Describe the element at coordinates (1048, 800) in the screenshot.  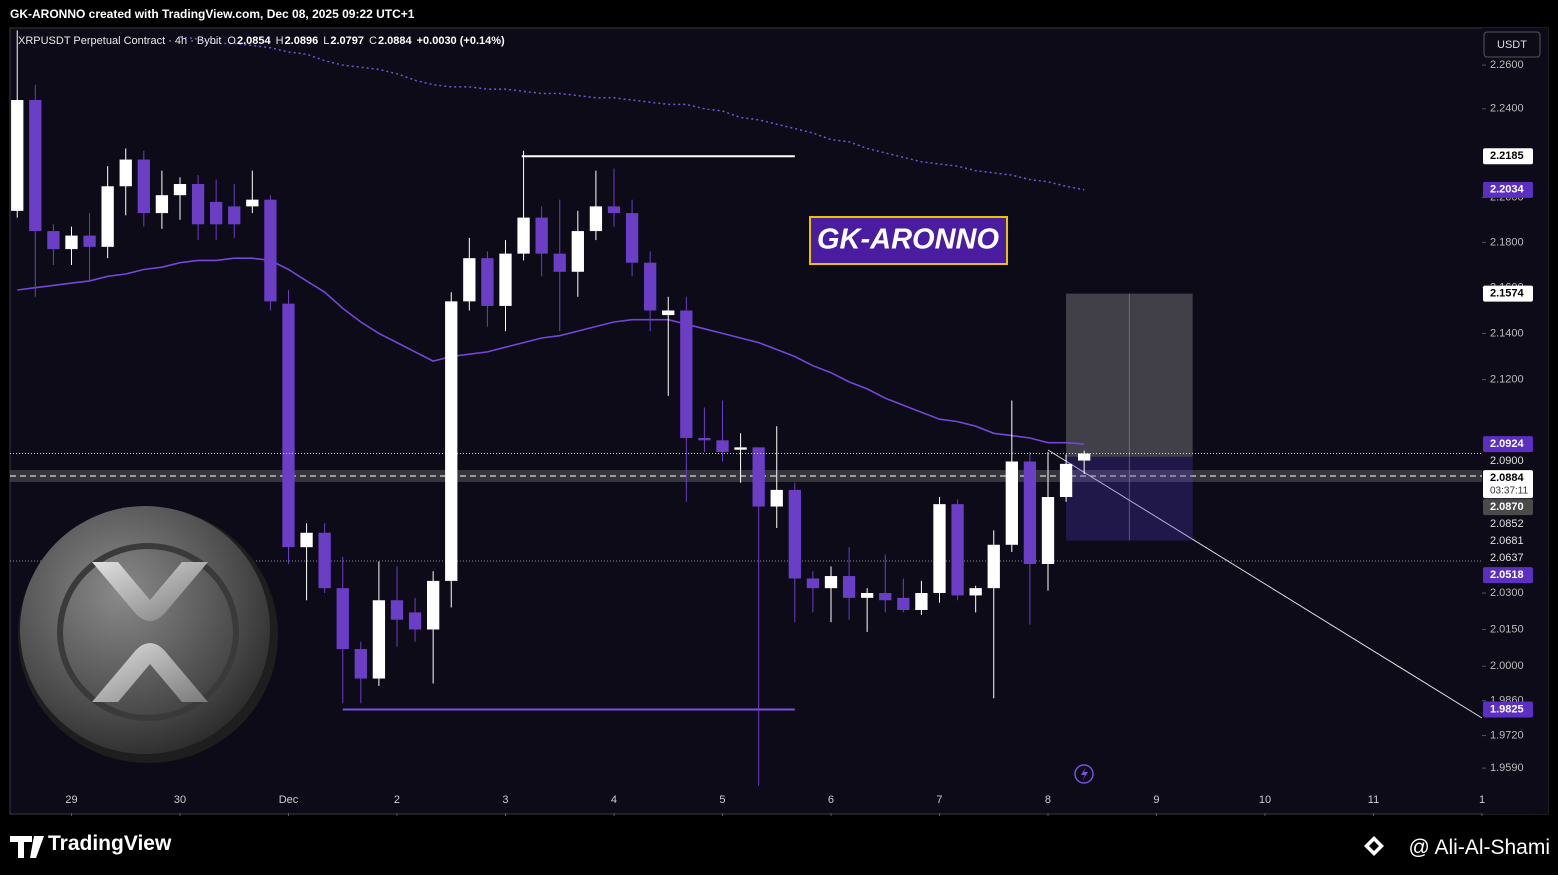
I see `x-tick-label: 8` at that location.